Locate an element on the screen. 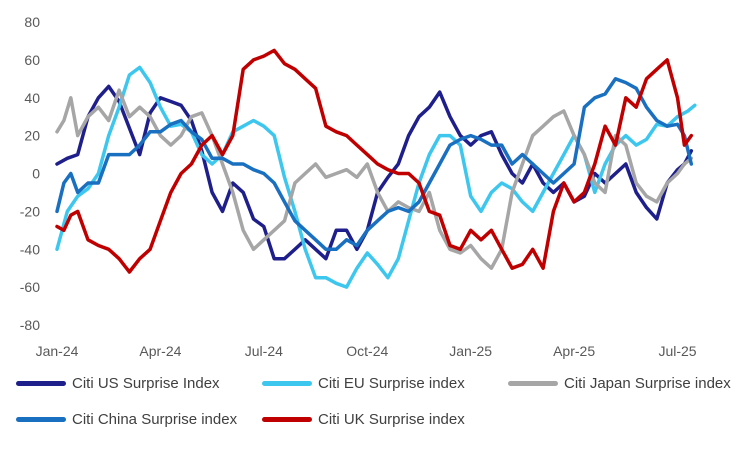 The width and height of the screenshot is (750, 450). x-tick-label: Jan-24 is located at coordinates (57, 351).